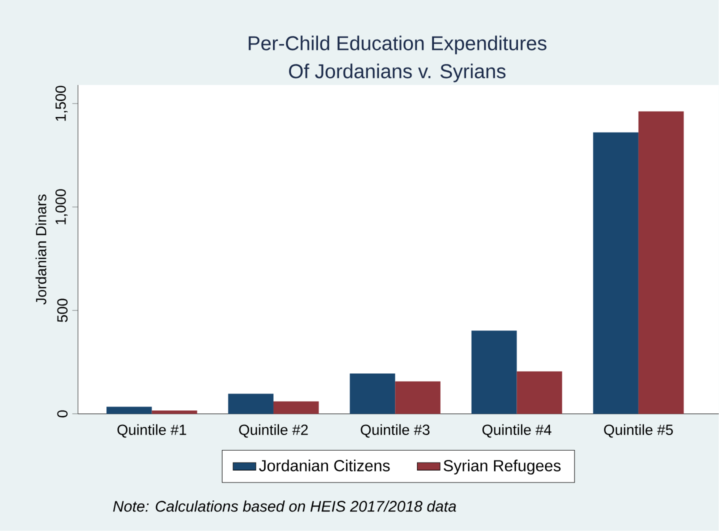  I want to click on legend-label: Syrian Refugees, so click(502, 467).